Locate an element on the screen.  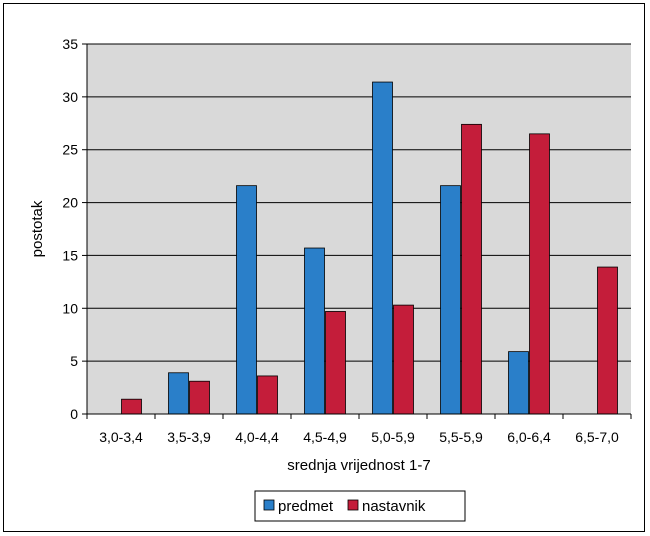
x-tick-label: 6,0-6,4 is located at coordinates (529, 437).